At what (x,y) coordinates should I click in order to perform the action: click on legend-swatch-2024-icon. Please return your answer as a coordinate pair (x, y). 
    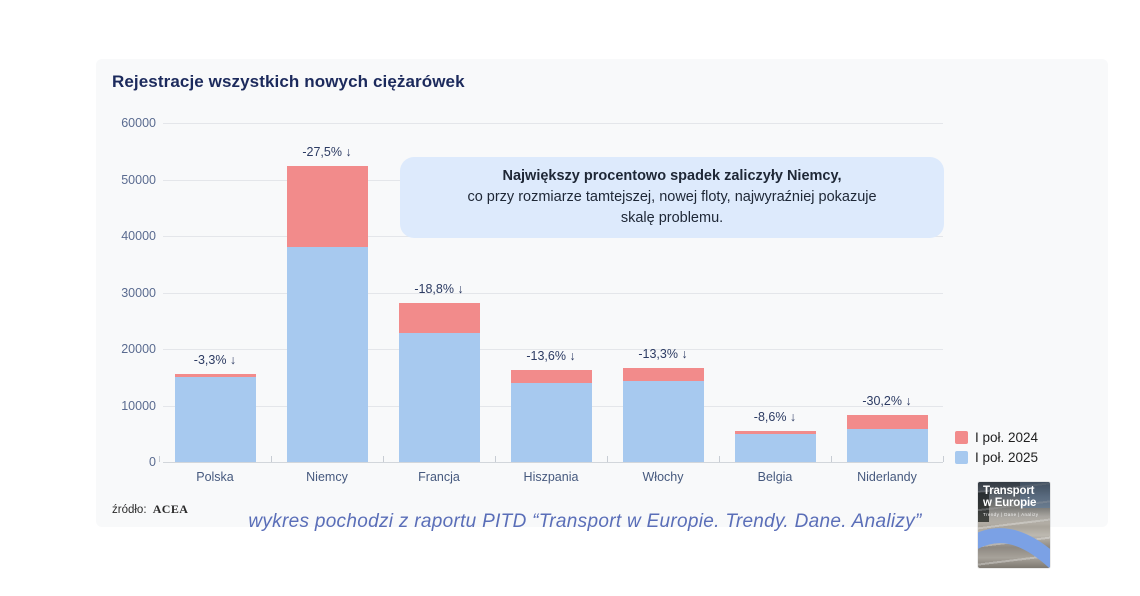
    Looking at the image, I should click on (961, 437).